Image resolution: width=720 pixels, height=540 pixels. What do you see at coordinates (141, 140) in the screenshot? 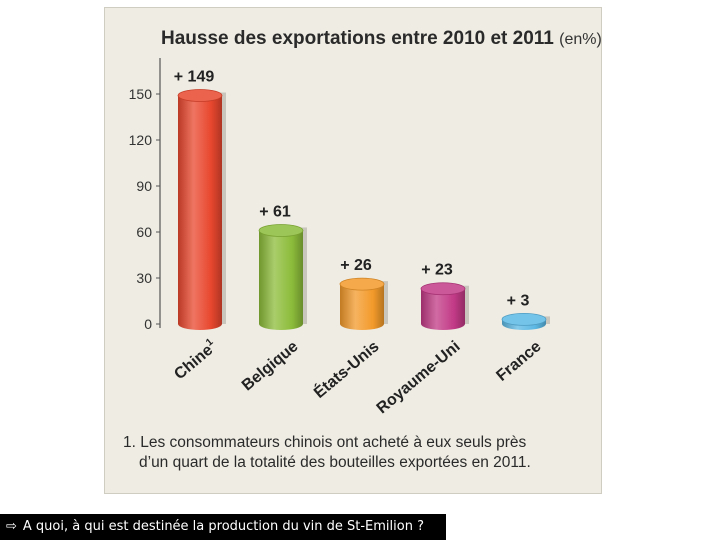
I see `y-tick-label: 120` at bounding box center [141, 140].